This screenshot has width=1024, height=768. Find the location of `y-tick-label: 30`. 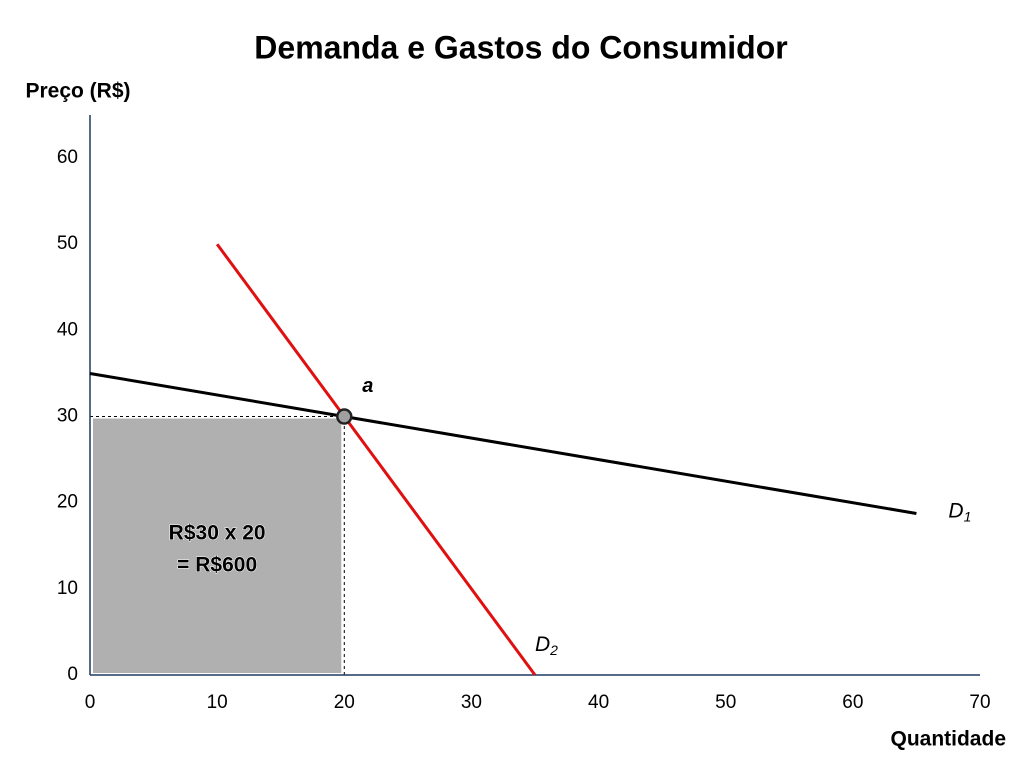

y-tick-label: 30 is located at coordinates (67, 416).